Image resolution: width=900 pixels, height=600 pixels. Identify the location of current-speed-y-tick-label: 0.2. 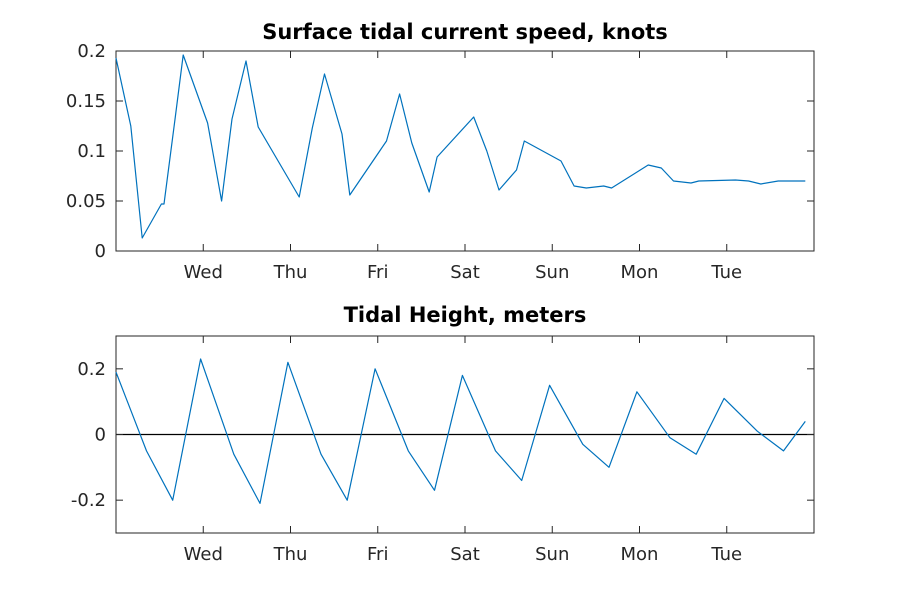
(91, 51).